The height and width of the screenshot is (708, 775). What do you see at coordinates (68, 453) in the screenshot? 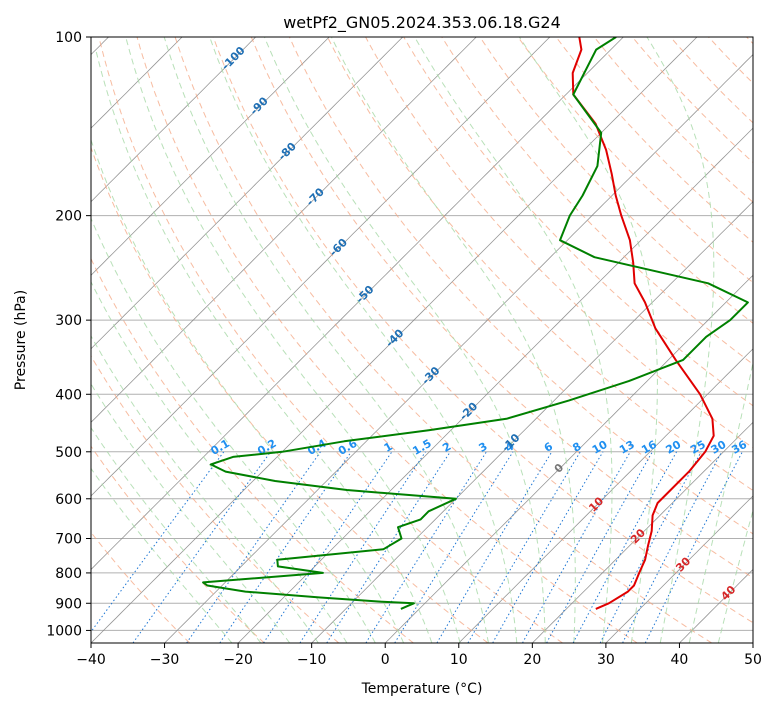
I see `y-tick-label: 500` at bounding box center [68, 453].